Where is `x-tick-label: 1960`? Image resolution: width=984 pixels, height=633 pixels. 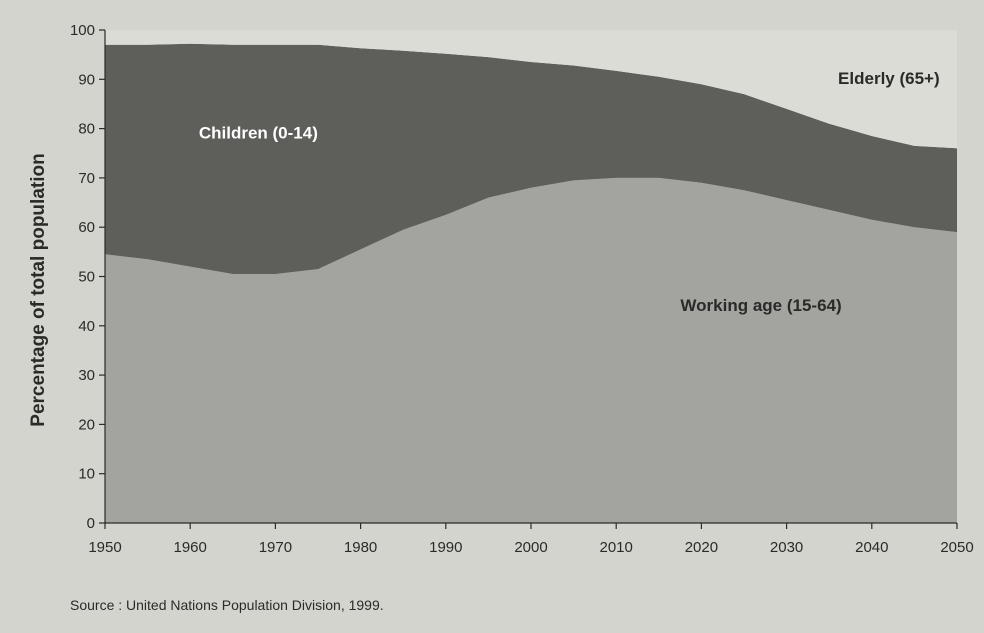
x-tick-label: 1960 is located at coordinates (190, 547).